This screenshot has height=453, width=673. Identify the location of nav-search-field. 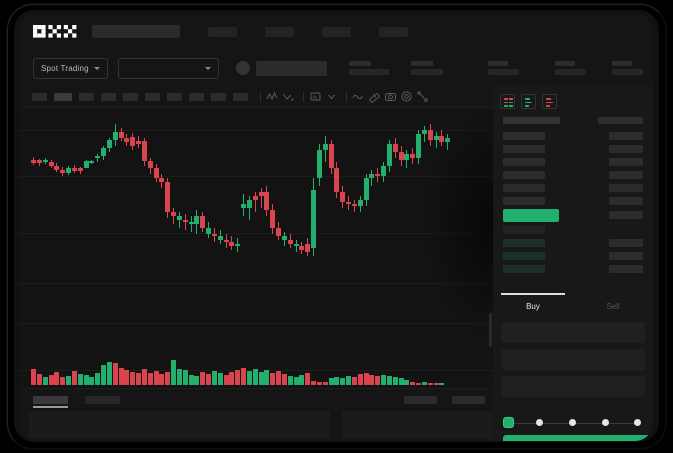
(136, 31).